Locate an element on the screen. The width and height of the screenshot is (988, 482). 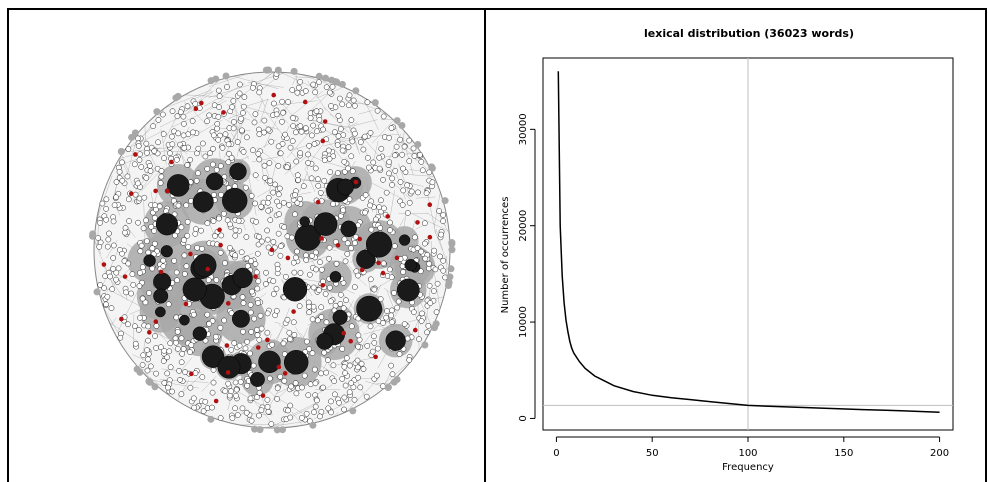
x-tick-label: 0 is located at coordinates (556, 453).